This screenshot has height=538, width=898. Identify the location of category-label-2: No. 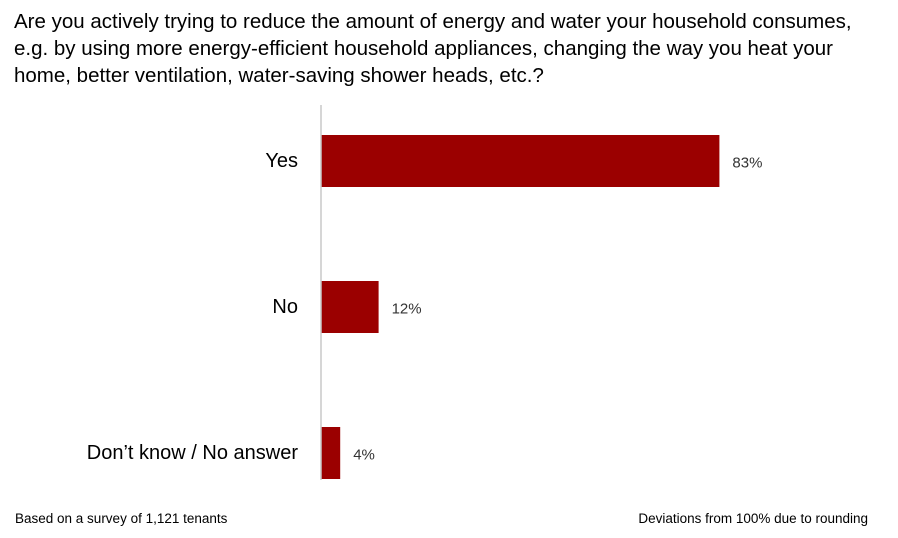
(285, 307).